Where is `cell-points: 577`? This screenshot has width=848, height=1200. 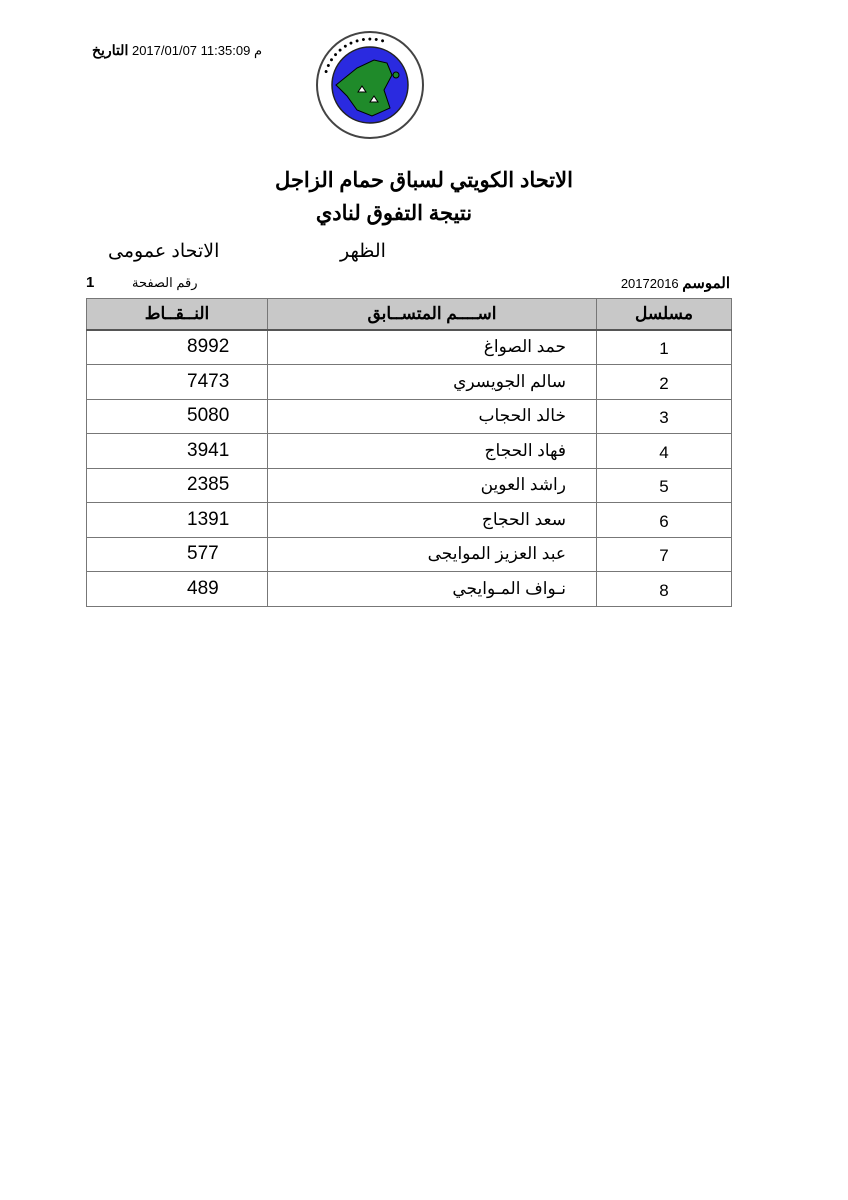 cell-points: 577 is located at coordinates (177, 554).